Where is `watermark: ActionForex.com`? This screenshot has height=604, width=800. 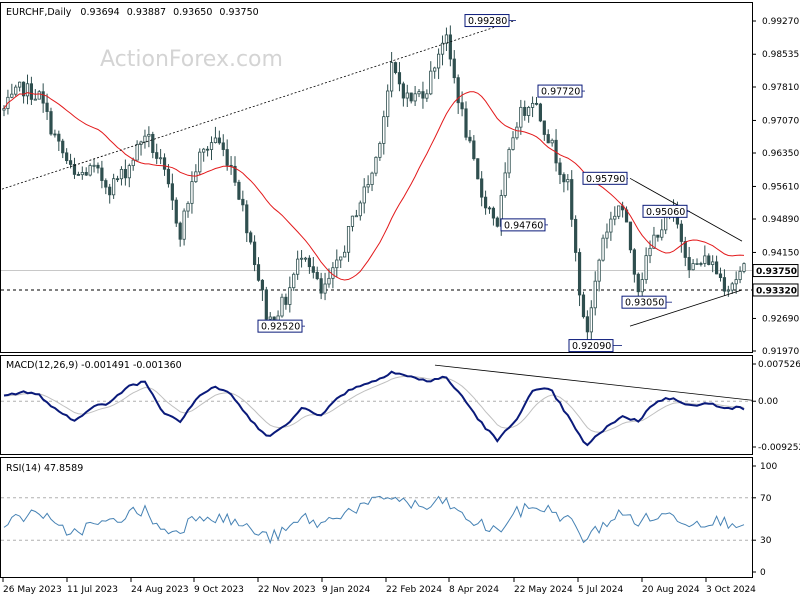
watermark: ActionForex.com is located at coordinates (191, 59).